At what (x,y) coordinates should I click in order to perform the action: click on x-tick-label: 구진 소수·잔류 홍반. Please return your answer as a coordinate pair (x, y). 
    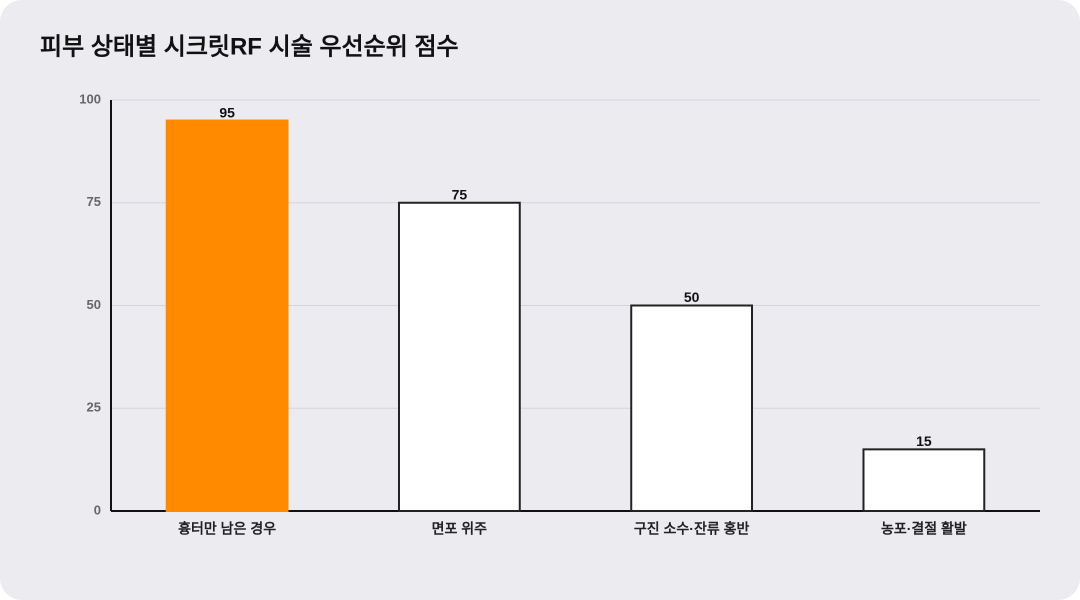
    Looking at the image, I should click on (692, 529).